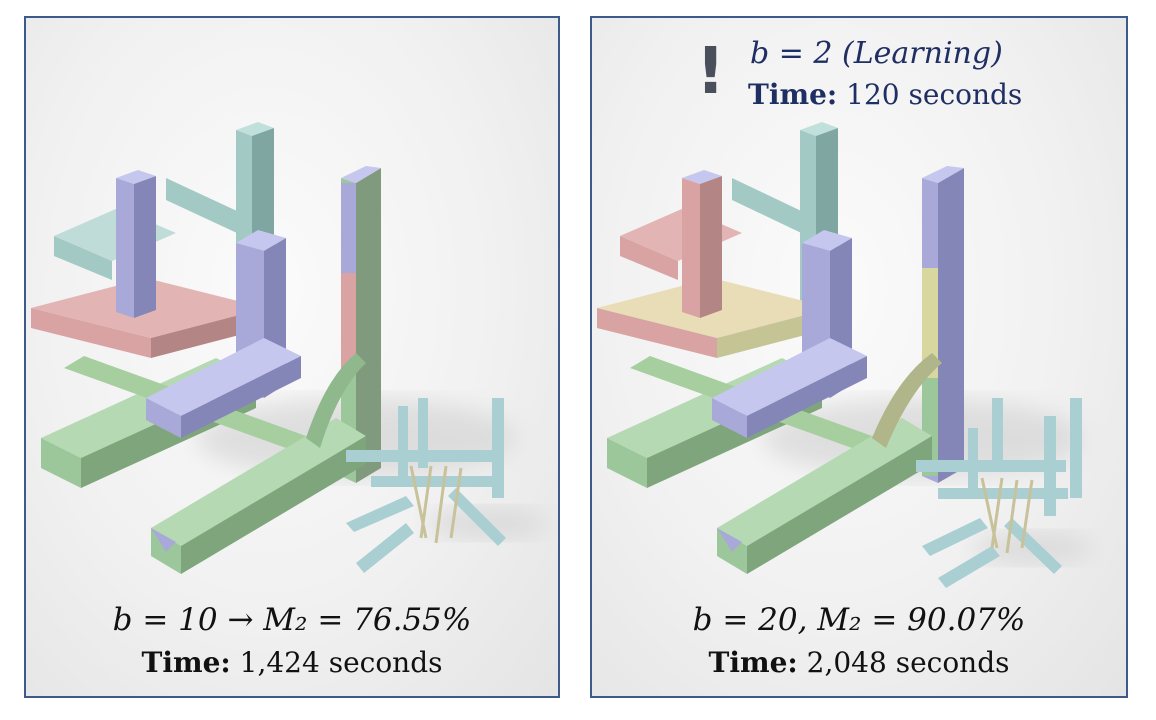 Image resolution: width=1156 pixels, height=720 pixels. Describe the element at coordinates (186, 662) in the screenshot. I see `left-time-label: Time:` at that location.